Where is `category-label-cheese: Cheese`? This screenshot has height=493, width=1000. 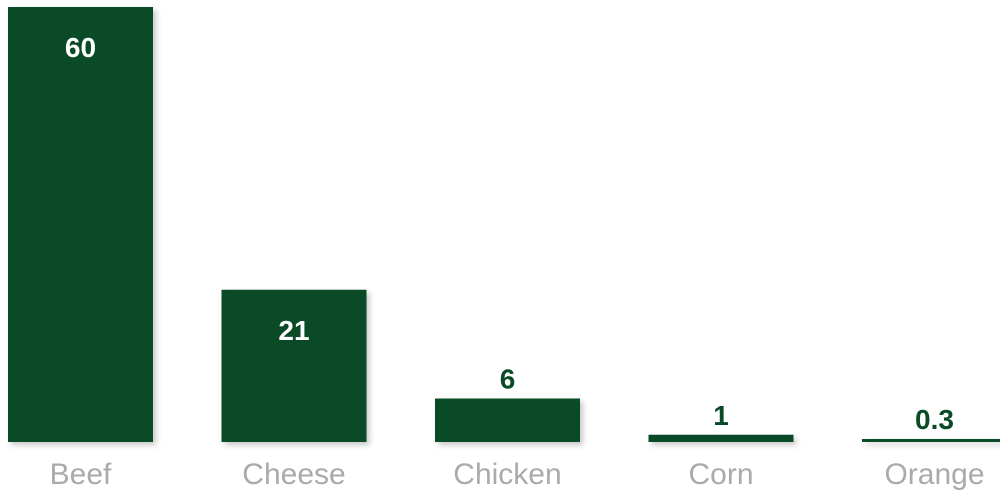 category-label-cheese: Cheese is located at coordinates (293, 474).